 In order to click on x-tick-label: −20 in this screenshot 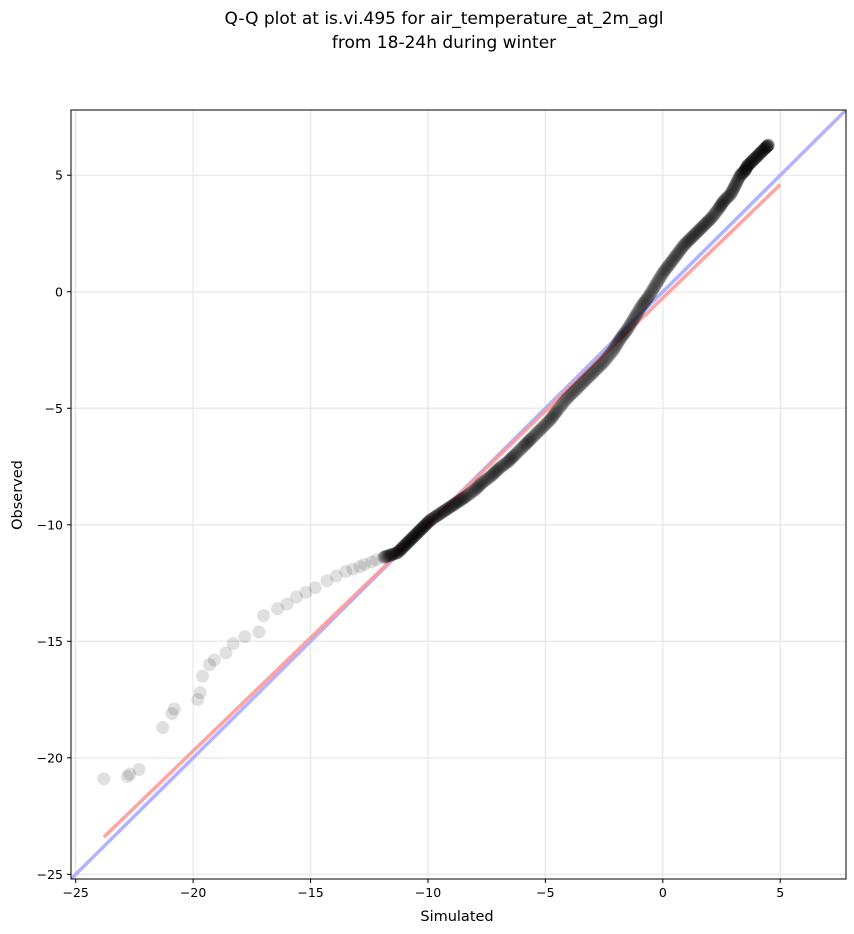, I will do `click(193, 892)`.